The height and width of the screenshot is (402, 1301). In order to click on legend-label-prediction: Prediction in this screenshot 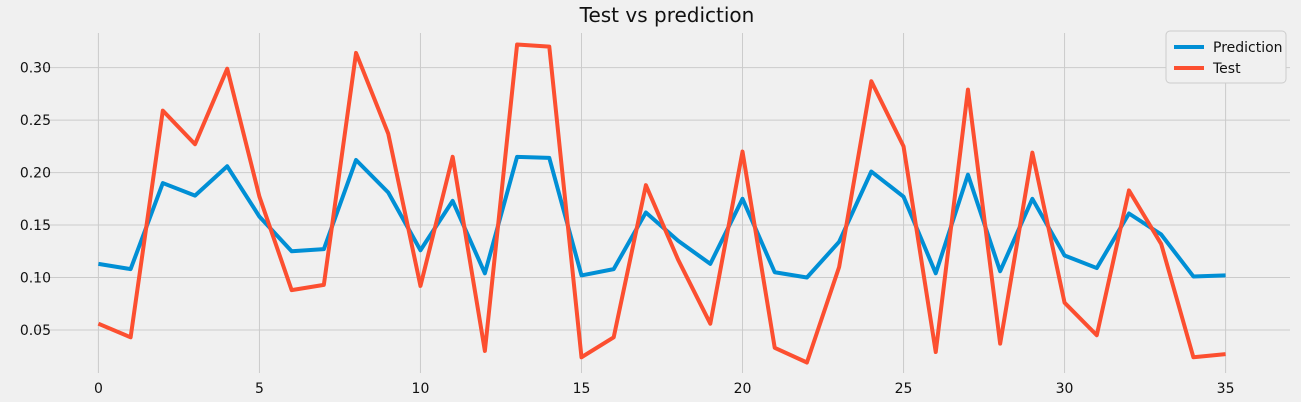, I will do `click(1248, 48)`.